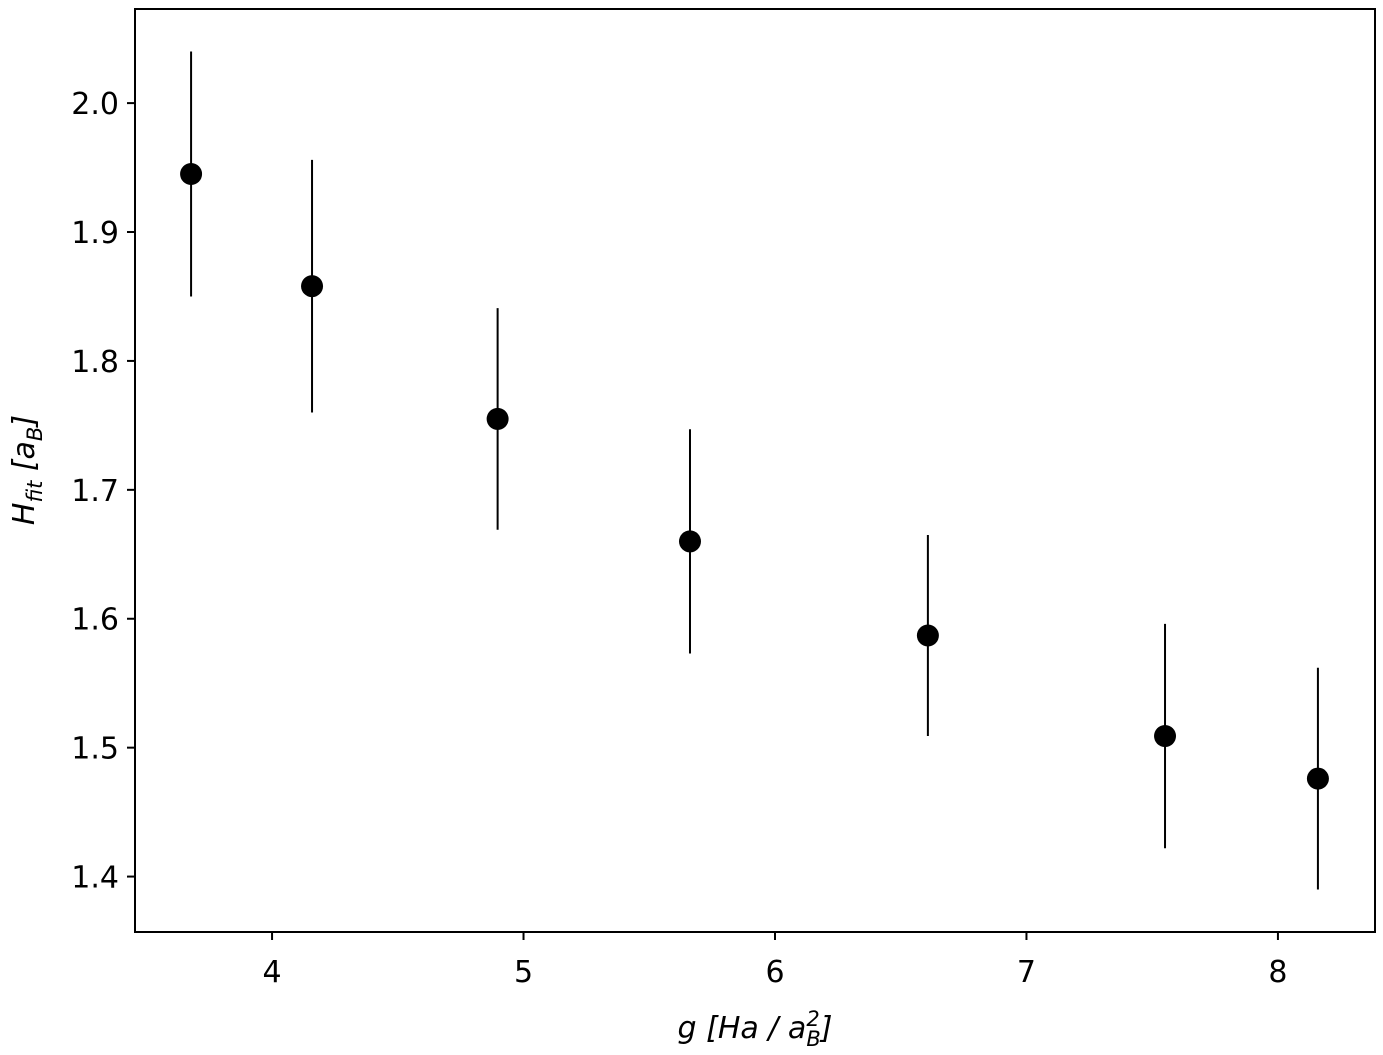 Image resolution: width=1383 pixels, height=1055 pixels. Describe the element at coordinates (95, 233) in the screenshot. I see `y-tick-label: 1.9` at that location.